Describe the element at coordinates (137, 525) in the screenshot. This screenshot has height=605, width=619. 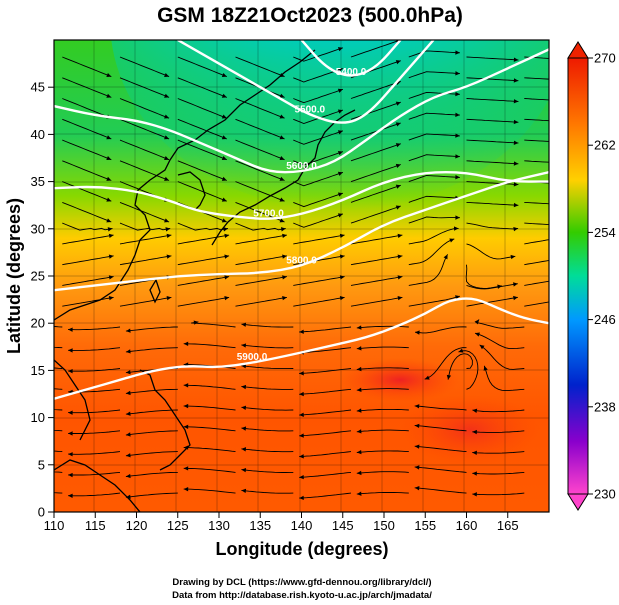
I see `x-tick-label: 120` at that location.